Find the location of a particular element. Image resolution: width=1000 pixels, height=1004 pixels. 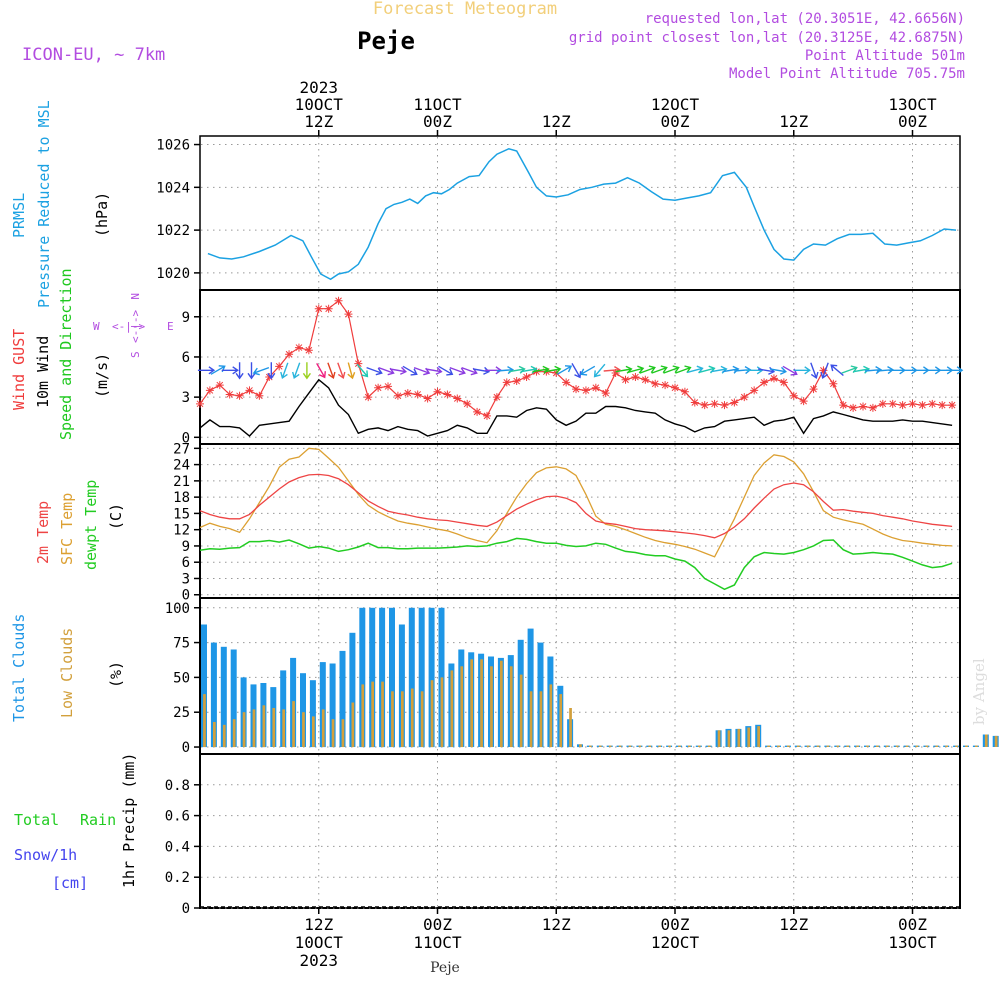

pressure-ticks: 1020 1022 1024 1026 is located at coordinates (178, 210).